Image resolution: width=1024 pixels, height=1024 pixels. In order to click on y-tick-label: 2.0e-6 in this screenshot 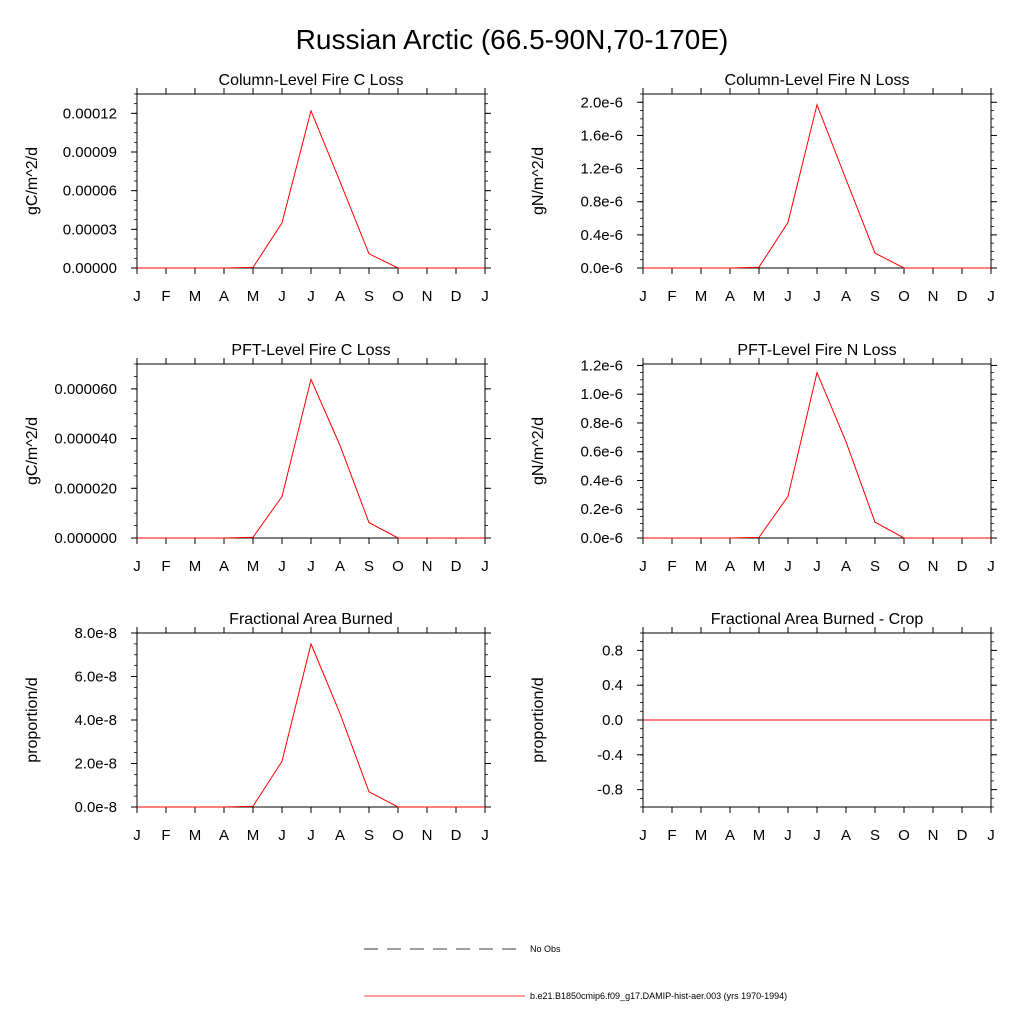, I will do `click(601, 102)`.